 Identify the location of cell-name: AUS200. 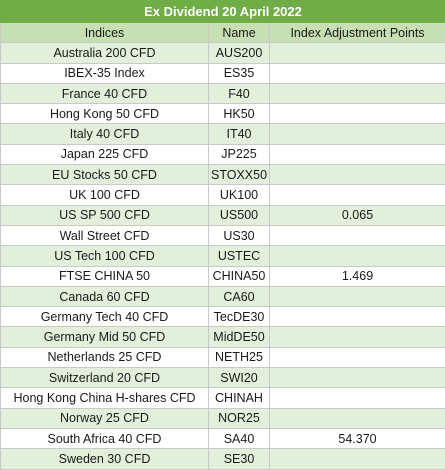
(239, 53).